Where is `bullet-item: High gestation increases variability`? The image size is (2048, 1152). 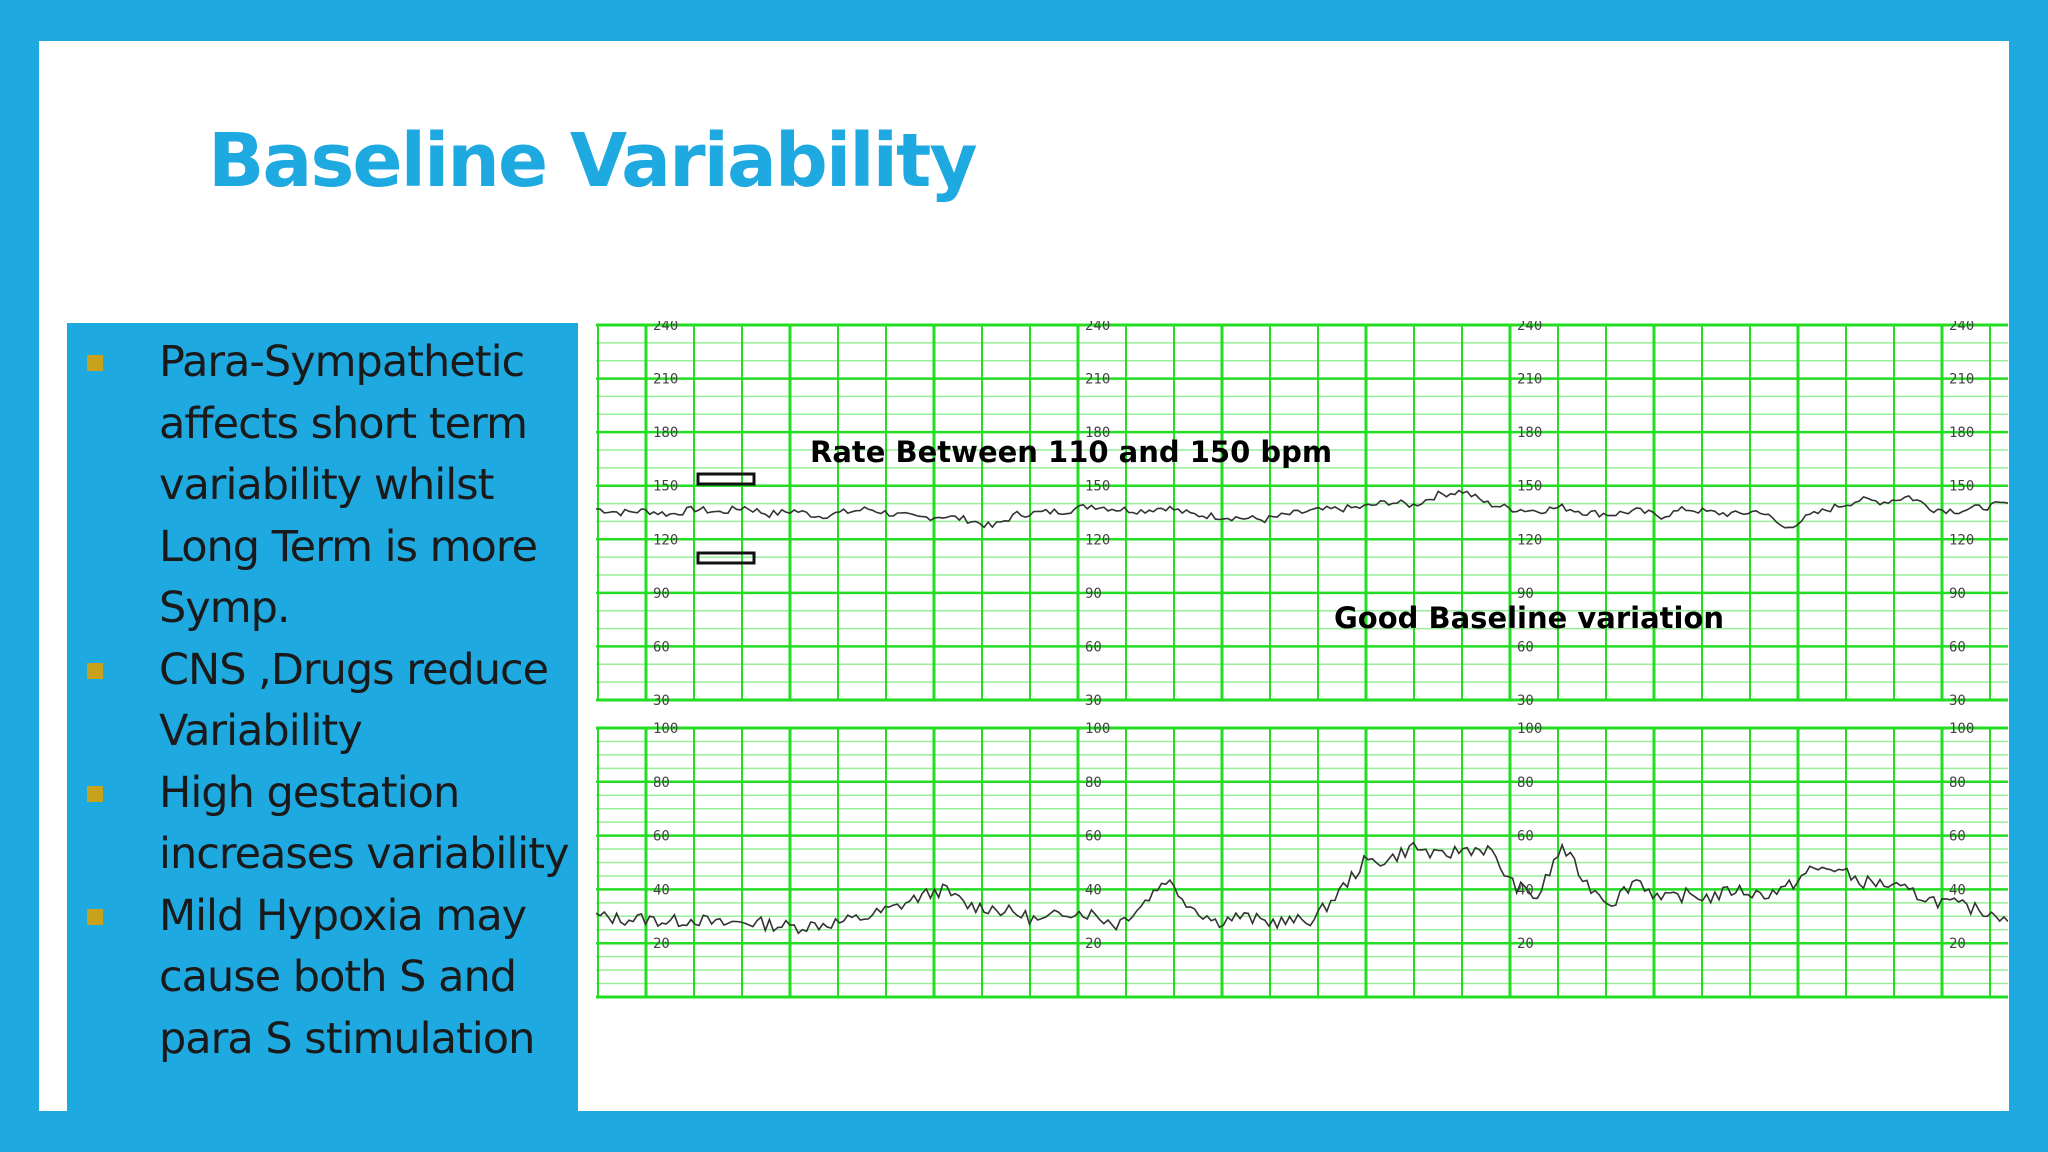 bullet-item: High gestation increases variability is located at coordinates (322, 824).